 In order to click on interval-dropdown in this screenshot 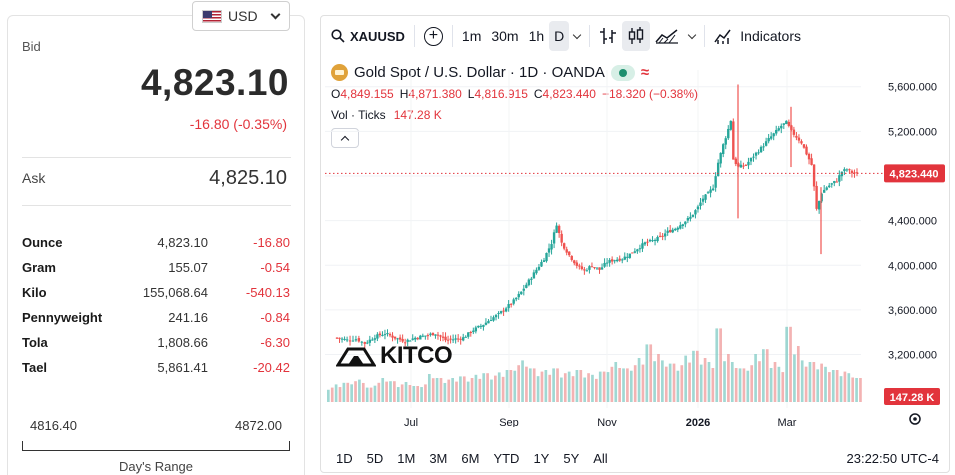, I will do `click(577, 36)`.